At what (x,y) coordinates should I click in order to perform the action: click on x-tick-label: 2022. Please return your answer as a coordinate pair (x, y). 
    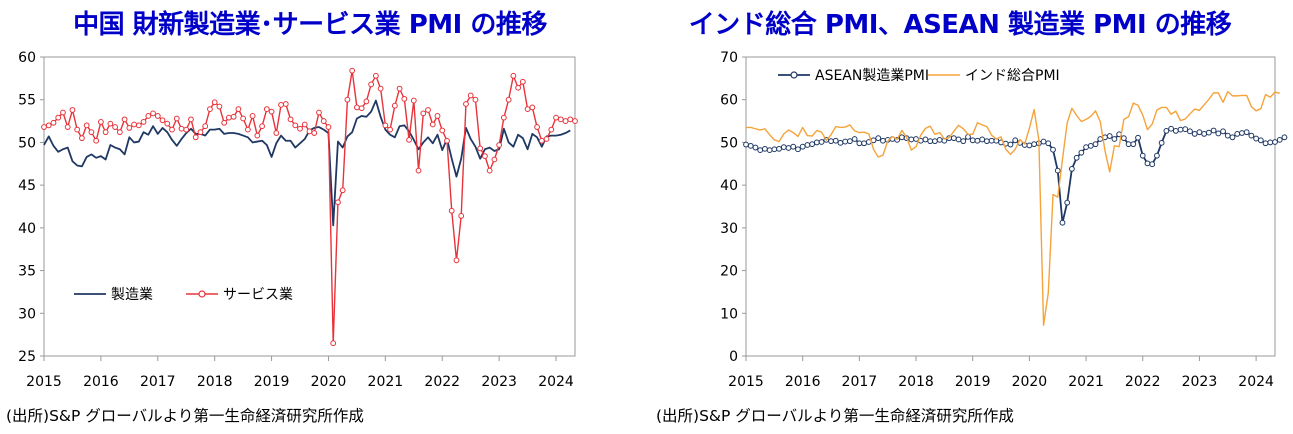
    Looking at the image, I should click on (442, 382).